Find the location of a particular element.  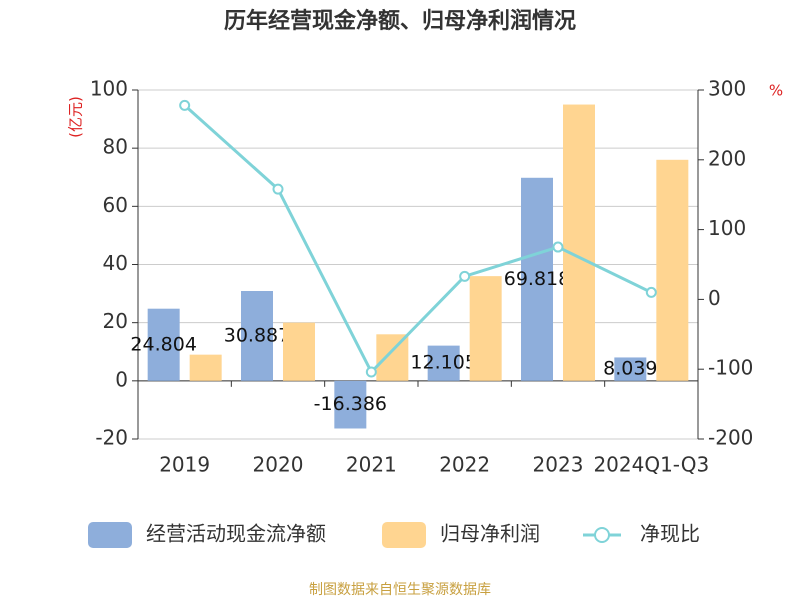

value-label: -16.386 is located at coordinates (350, 404).